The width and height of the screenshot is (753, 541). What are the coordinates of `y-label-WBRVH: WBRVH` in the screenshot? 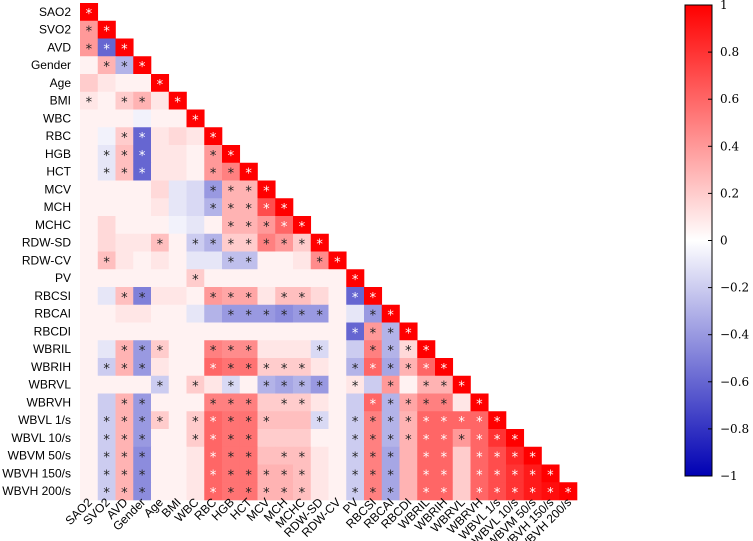 It's located at (49, 402).